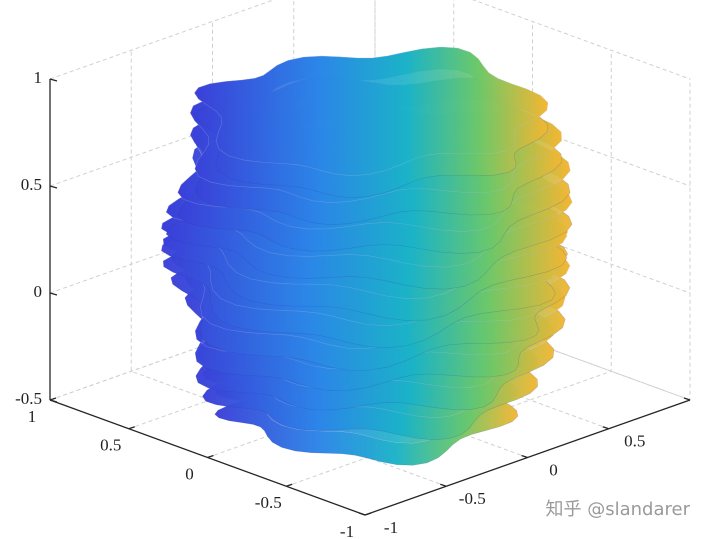 The image size is (710, 539). What do you see at coordinates (32, 416) in the screenshot?
I see `x-tick-label: 1` at bounding box center [32, 416].